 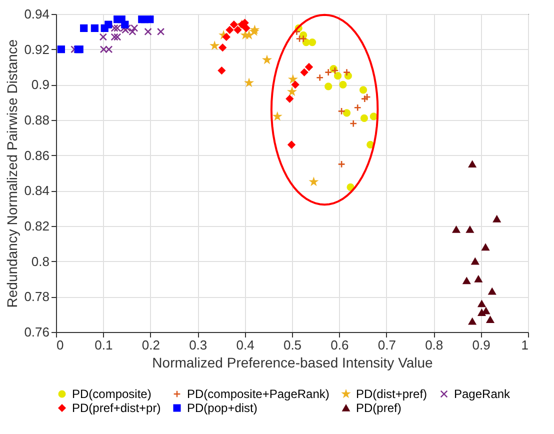 What do you see at coordinates (339, 345) in the screenshot?
I see `x-tick-label: 0.6` at bounding box center [339, 345].